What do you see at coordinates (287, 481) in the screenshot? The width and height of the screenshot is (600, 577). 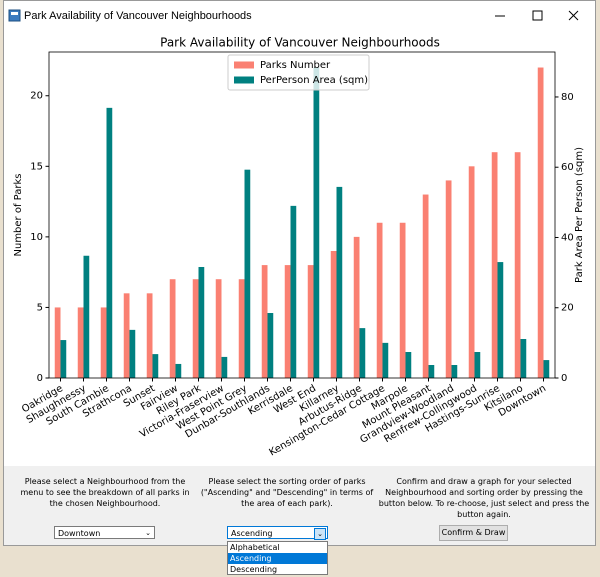 I see `hint-line: Please select the sorting order of parks` at bounding box center [287, 481].